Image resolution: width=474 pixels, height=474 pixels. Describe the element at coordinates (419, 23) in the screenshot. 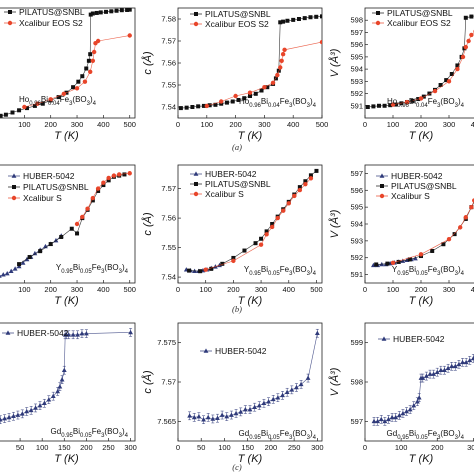

I see `legend-entry: Xcalibur EOS S2` at that location.